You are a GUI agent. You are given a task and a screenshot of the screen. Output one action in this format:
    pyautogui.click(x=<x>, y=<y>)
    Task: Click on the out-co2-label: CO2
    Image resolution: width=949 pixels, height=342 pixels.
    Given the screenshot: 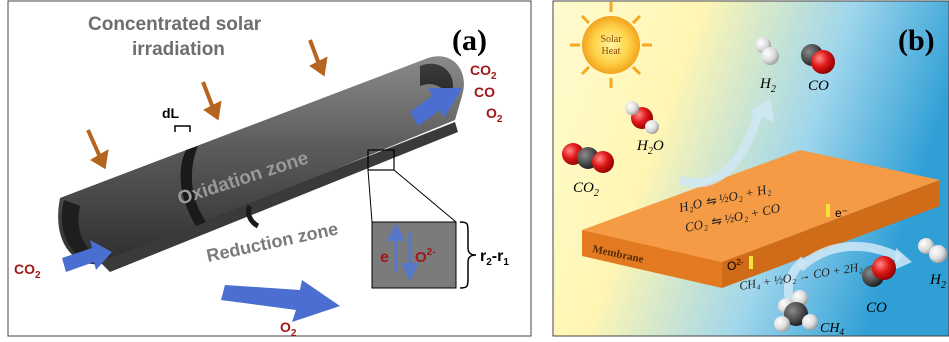 What is the action you would take?
    pyautogui.click(x=483, y=72)
    